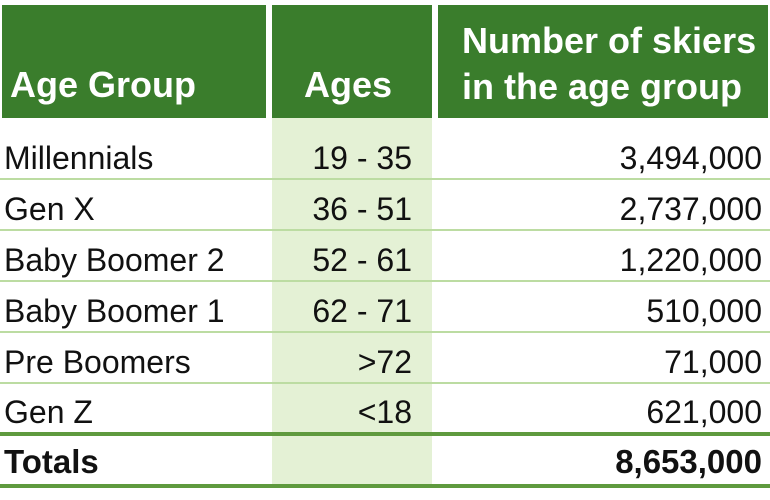 The height and width of the screenshot is (500, 770). I want to click on skiers-cell: 1,220,000, so click(690, 260).